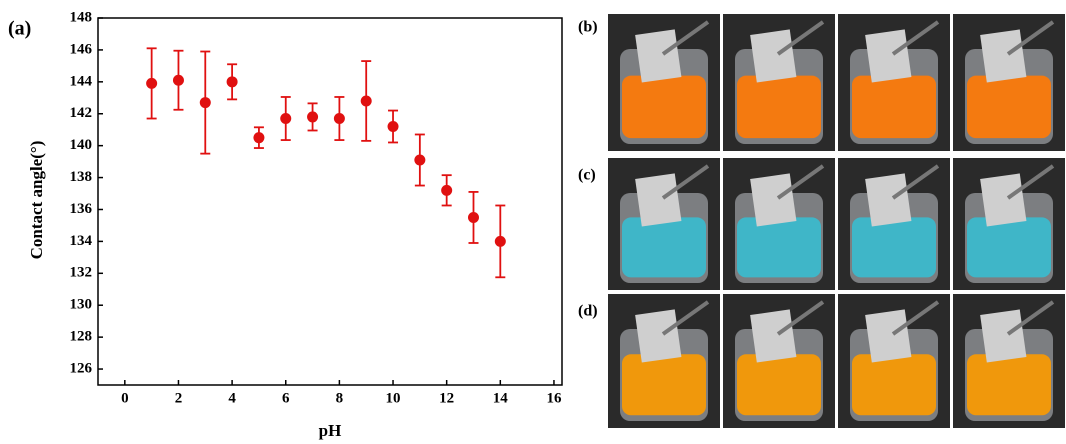 Image resolution: width=1066 pixels, height=444 pixels. What do you see at coordinates (446, 398) in the screenshot?
I see `x-tick-label: 12` at bounding box center [446, 398].